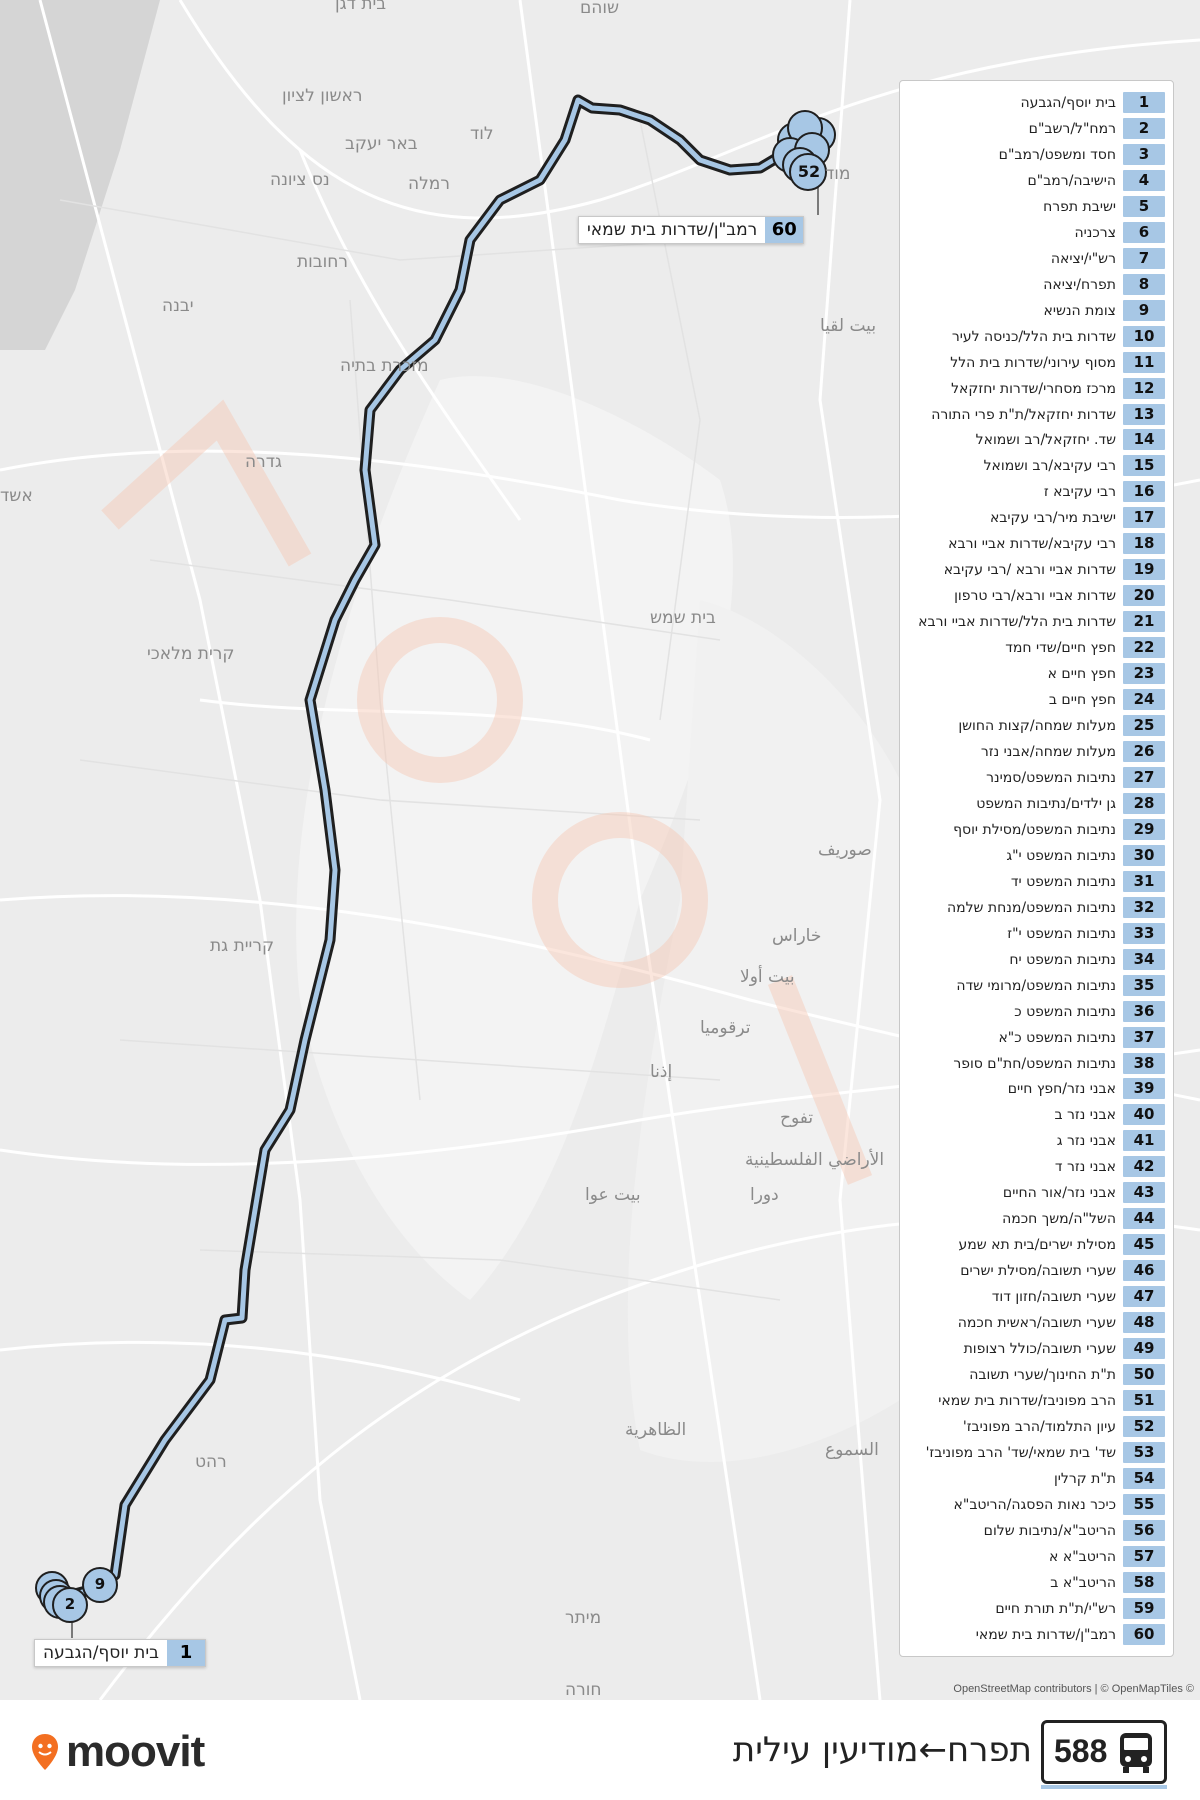 Image resolution: width=1200 pixels, height=1800 pixels. I want to click on stop-list-item: 54 ת"ת קרלין, so click(1036, 1479).